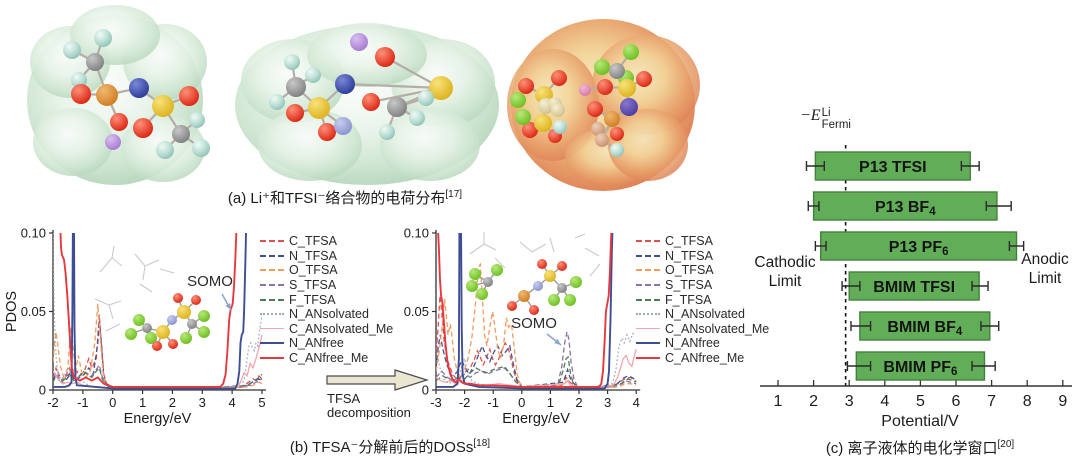  What do you see at coordinates (702, 241) in the screenshot?
I see `legend-item-C_TFSA: C_TFSA` at bounding box center [702, 241].